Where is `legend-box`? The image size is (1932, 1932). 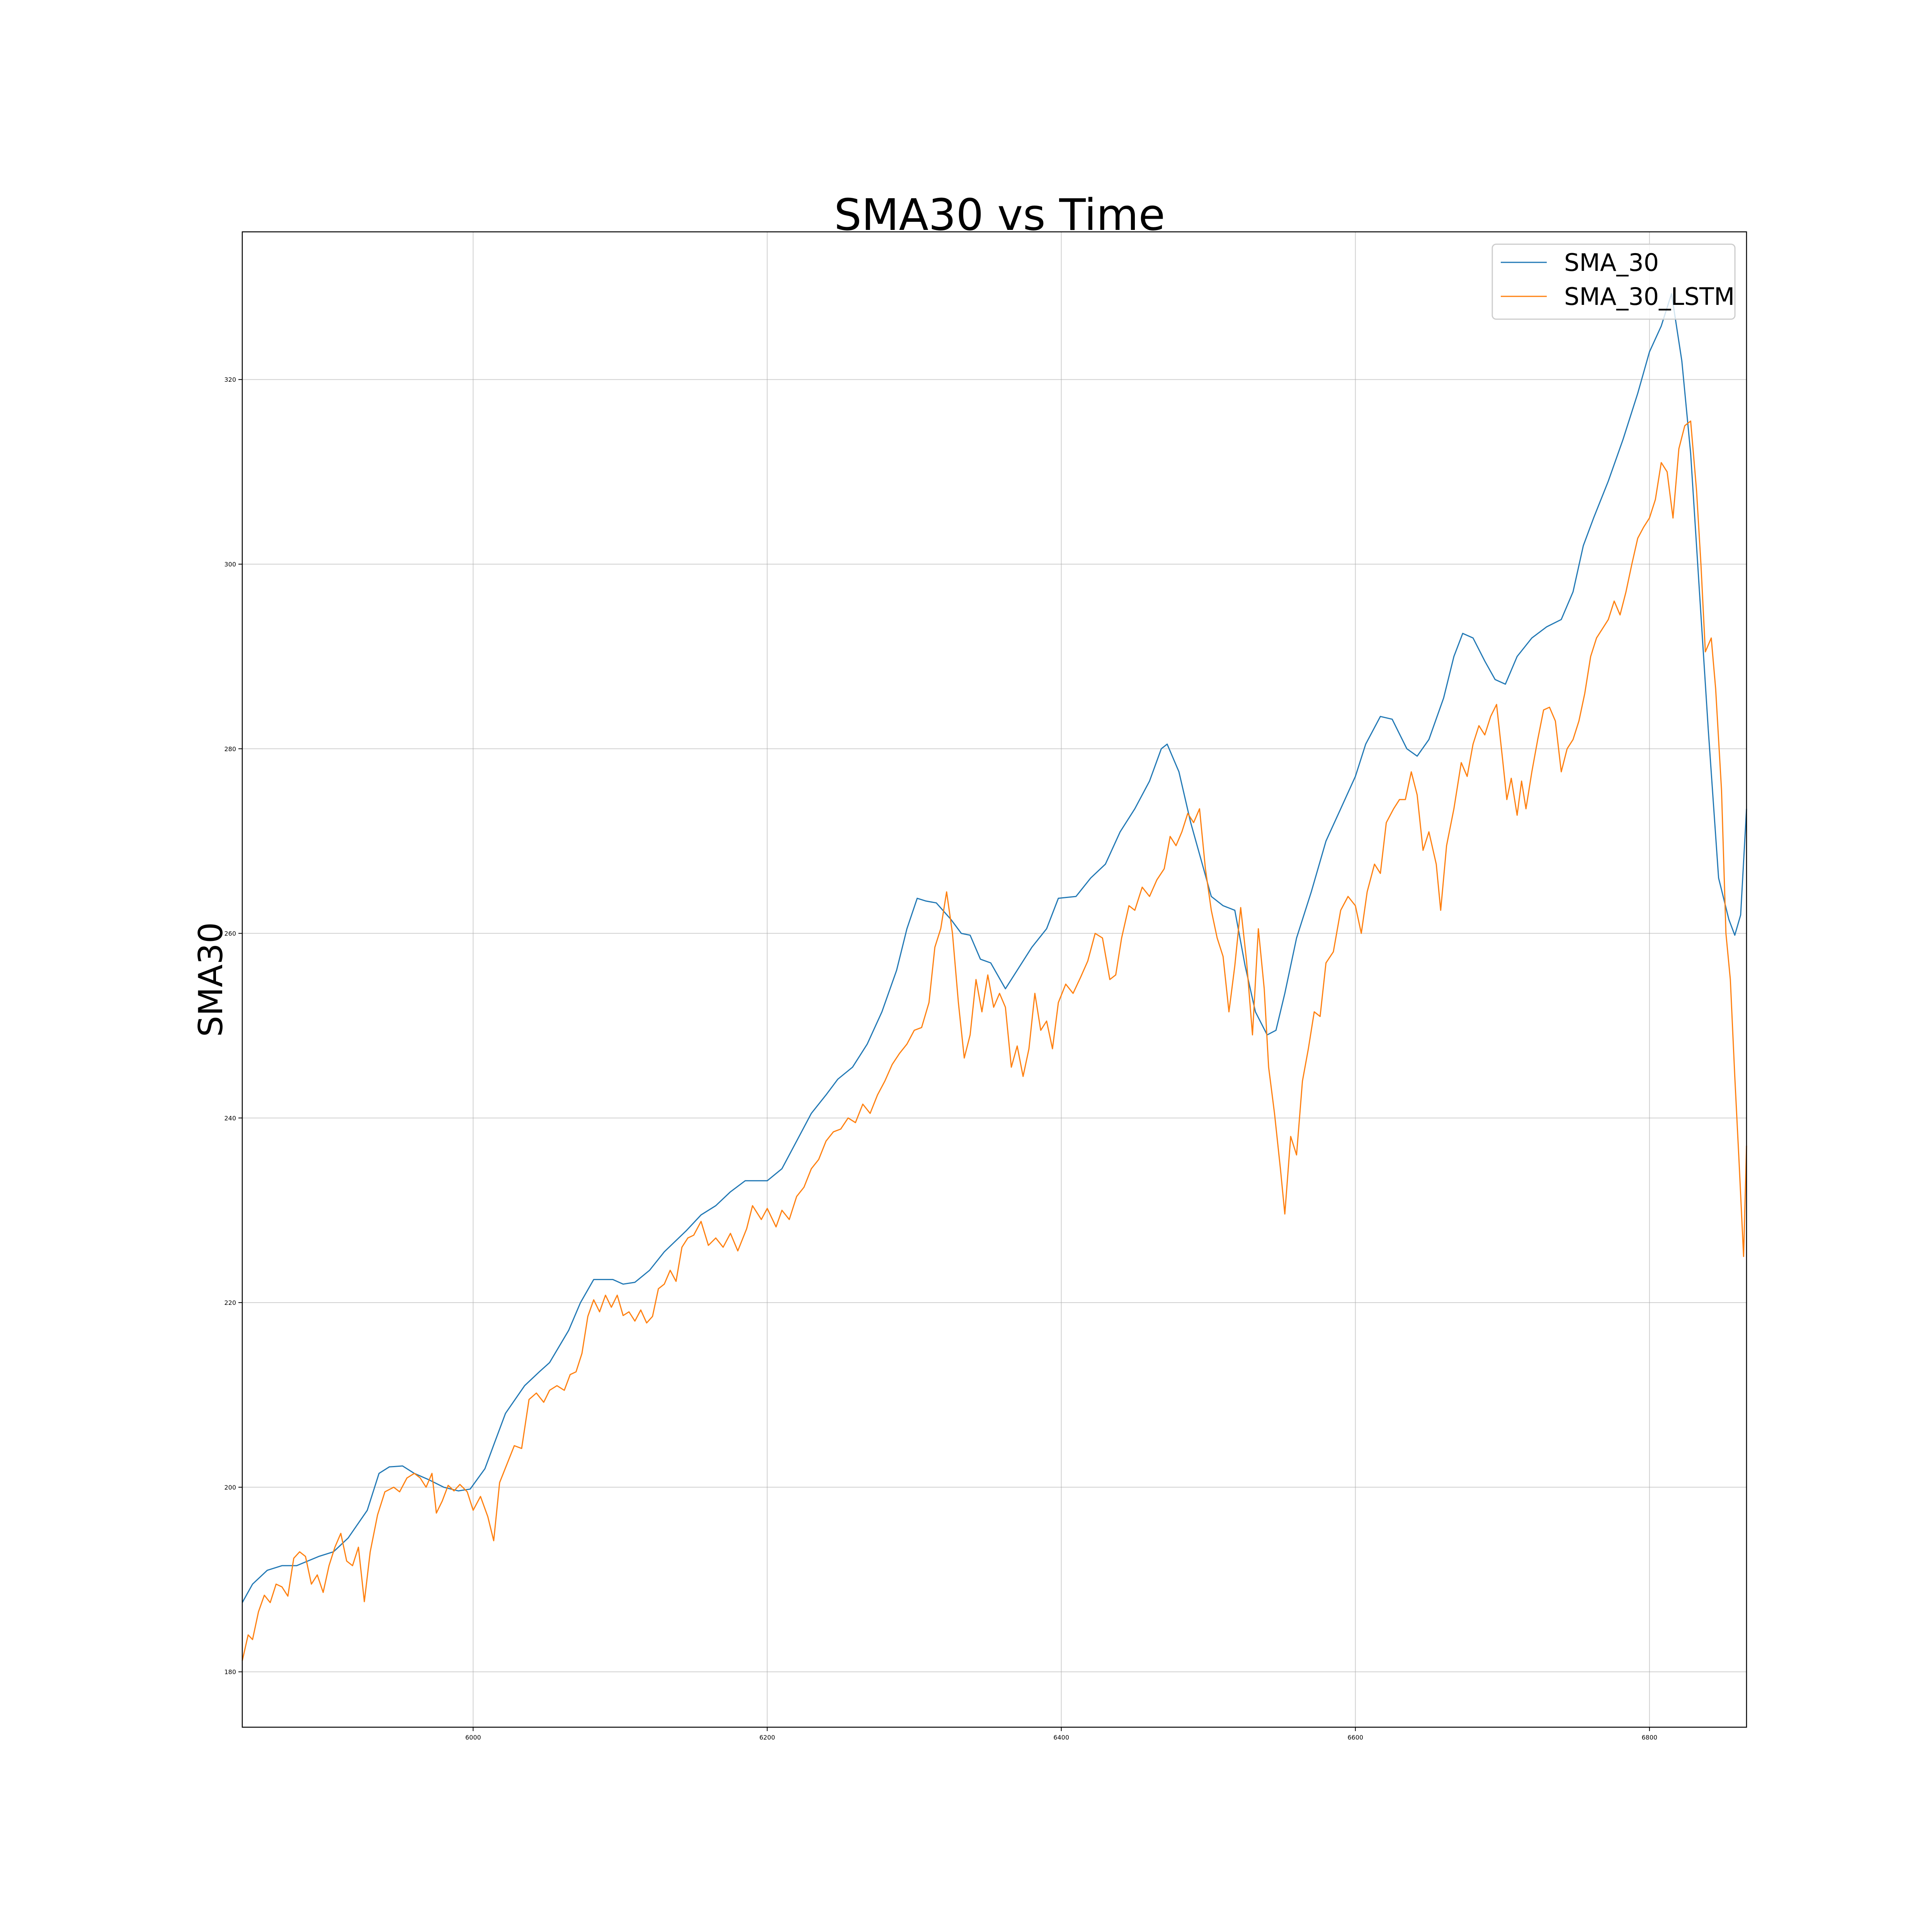
legend-box is located at coordinates (1614, 282).